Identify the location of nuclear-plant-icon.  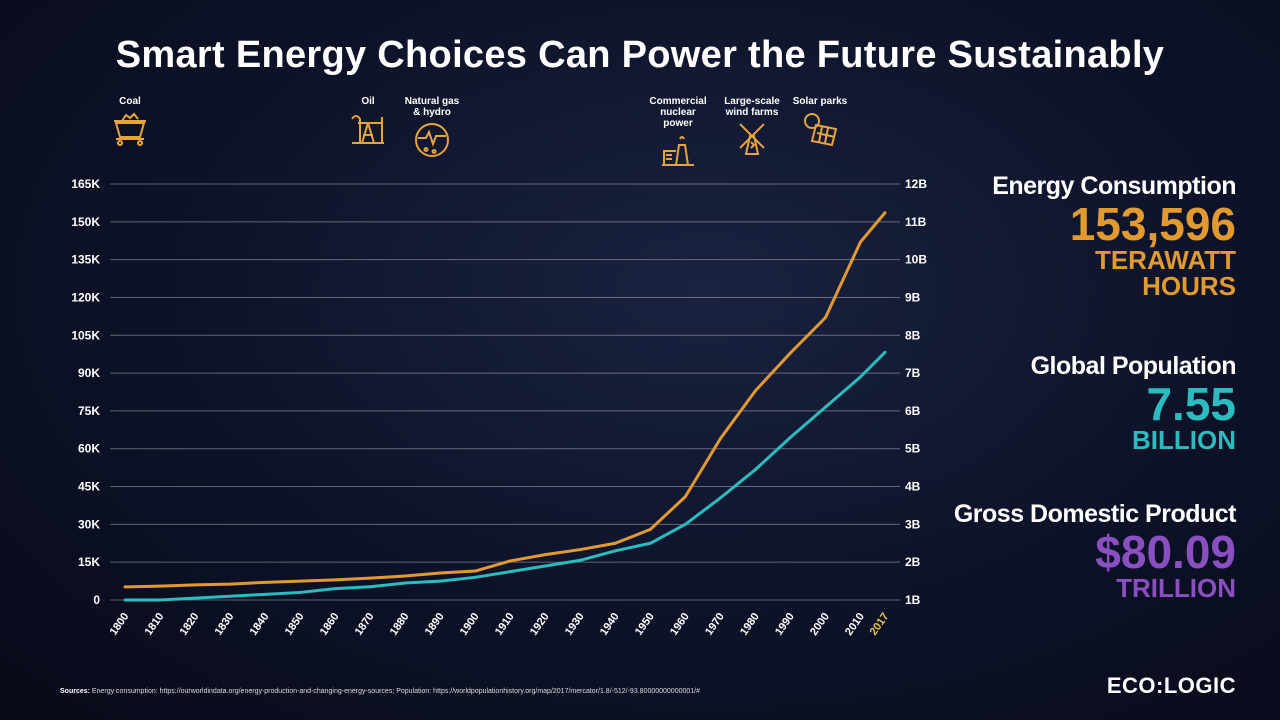
(678, 151).